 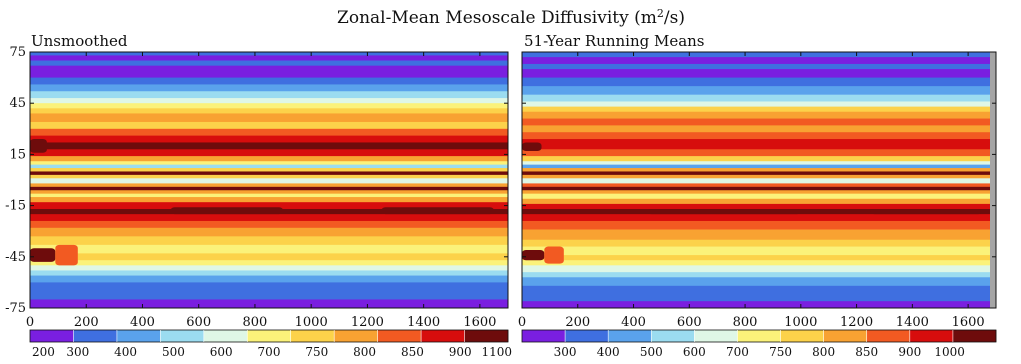 I want to click on y-tick-label: -45, so click(x=15, y=257).